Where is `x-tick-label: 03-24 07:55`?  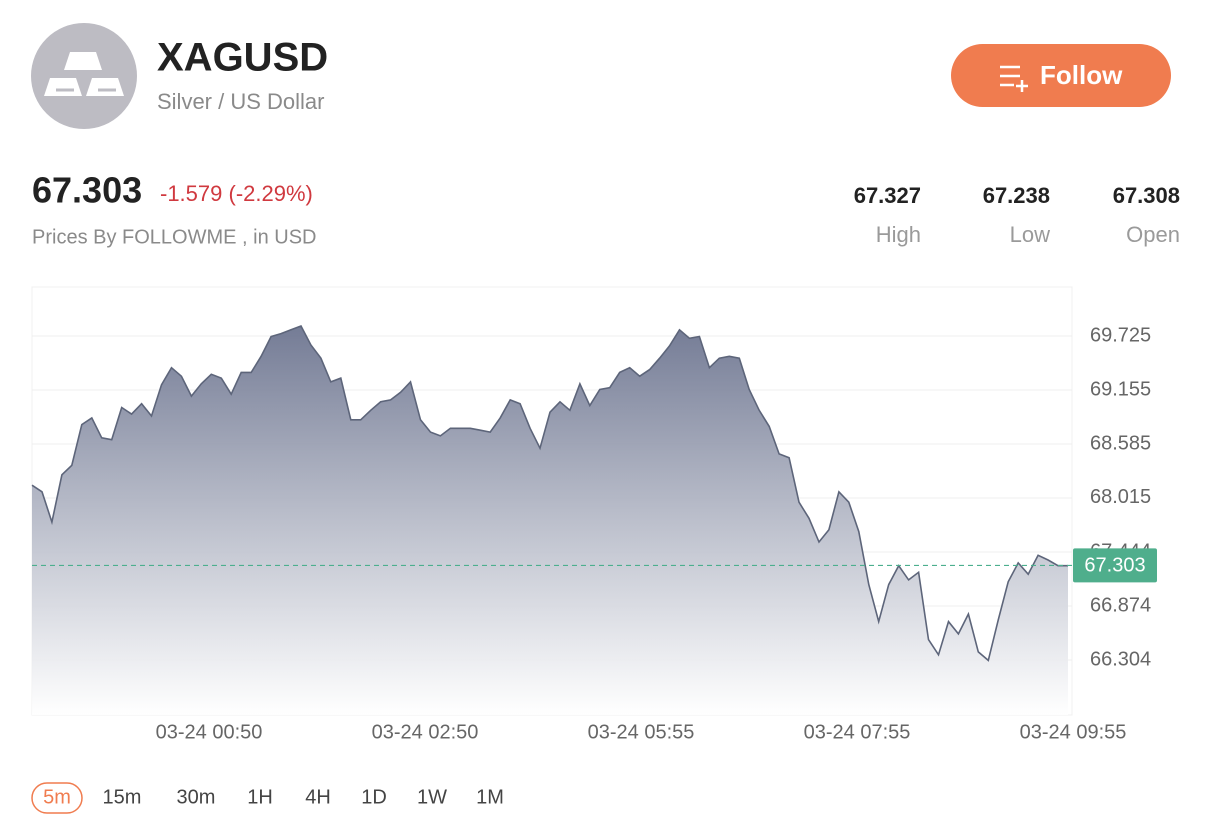 x-tick-label: 03-24 07:55 is located at coordinates (857, 732).